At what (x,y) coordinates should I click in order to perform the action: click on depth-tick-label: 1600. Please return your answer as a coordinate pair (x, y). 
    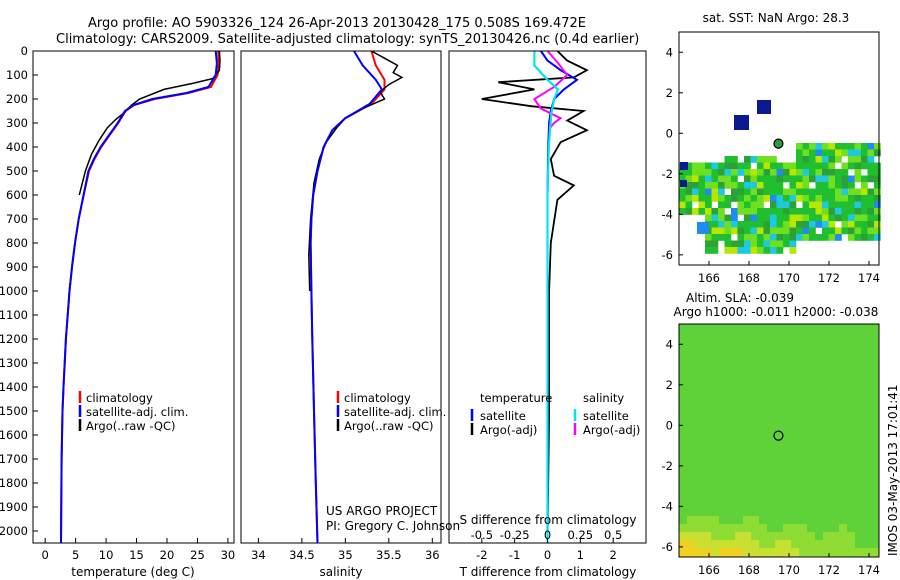
    Looking at the image, I should click on (14, 435).